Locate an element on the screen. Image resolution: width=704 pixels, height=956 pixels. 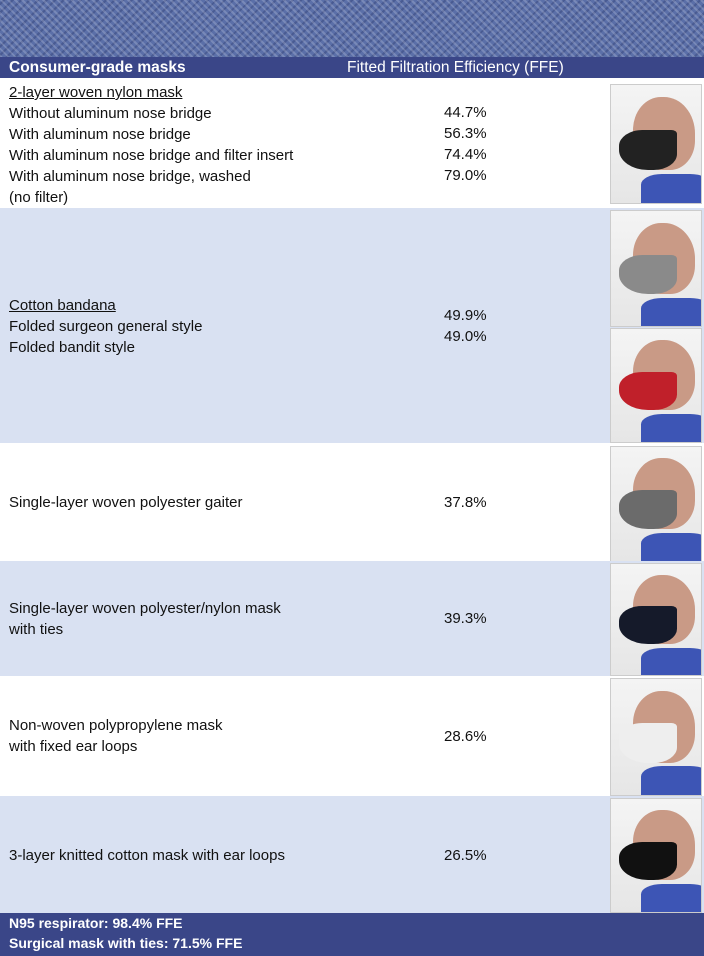
row-label: Non-woven polypropylene mask is located at coordinates (116, 725).